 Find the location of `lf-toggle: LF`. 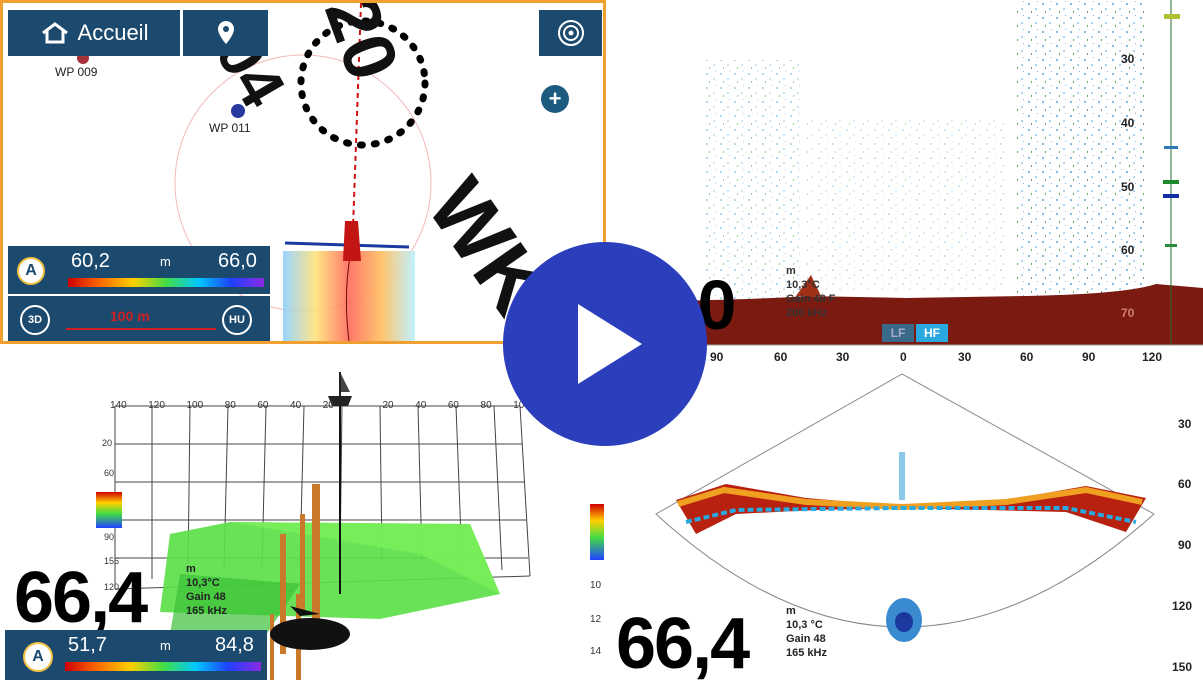

lf-toggle: LF is located at coordinates (898, 333).